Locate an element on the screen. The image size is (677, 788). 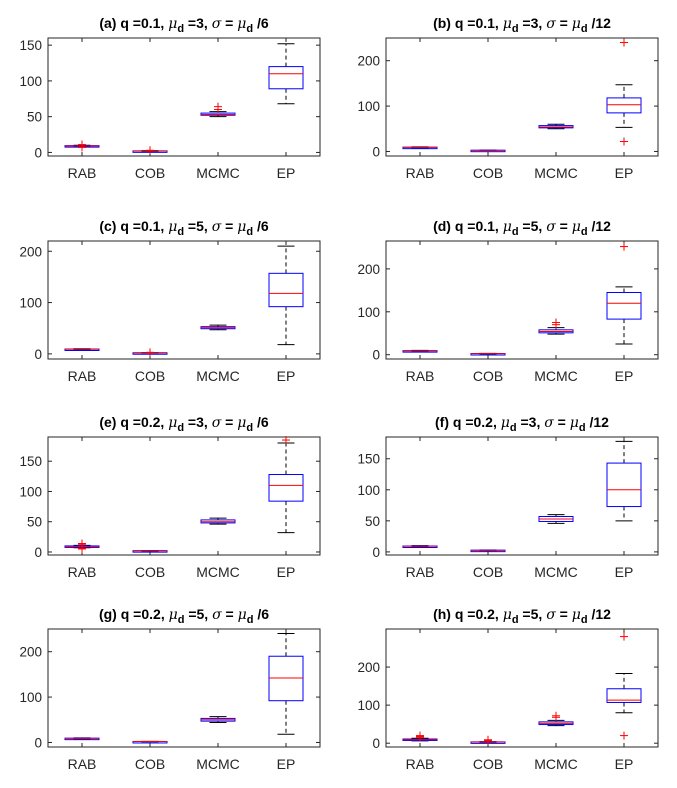
subplot-title: (c) q =0.1, μd =5, σ = μd /6 is located at coordinates (183, 228).